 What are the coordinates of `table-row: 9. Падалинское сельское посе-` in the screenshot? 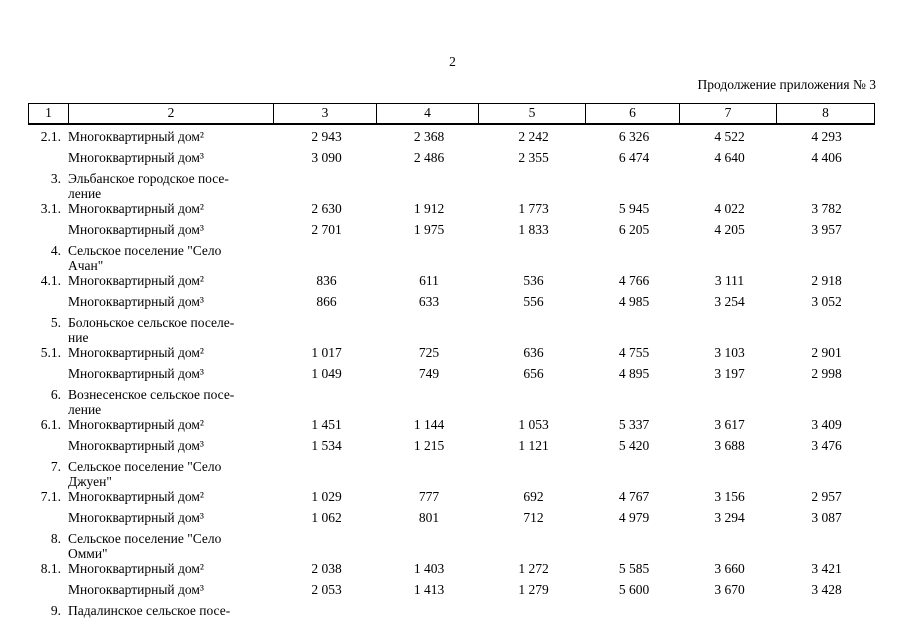 It's located at (451, 610).